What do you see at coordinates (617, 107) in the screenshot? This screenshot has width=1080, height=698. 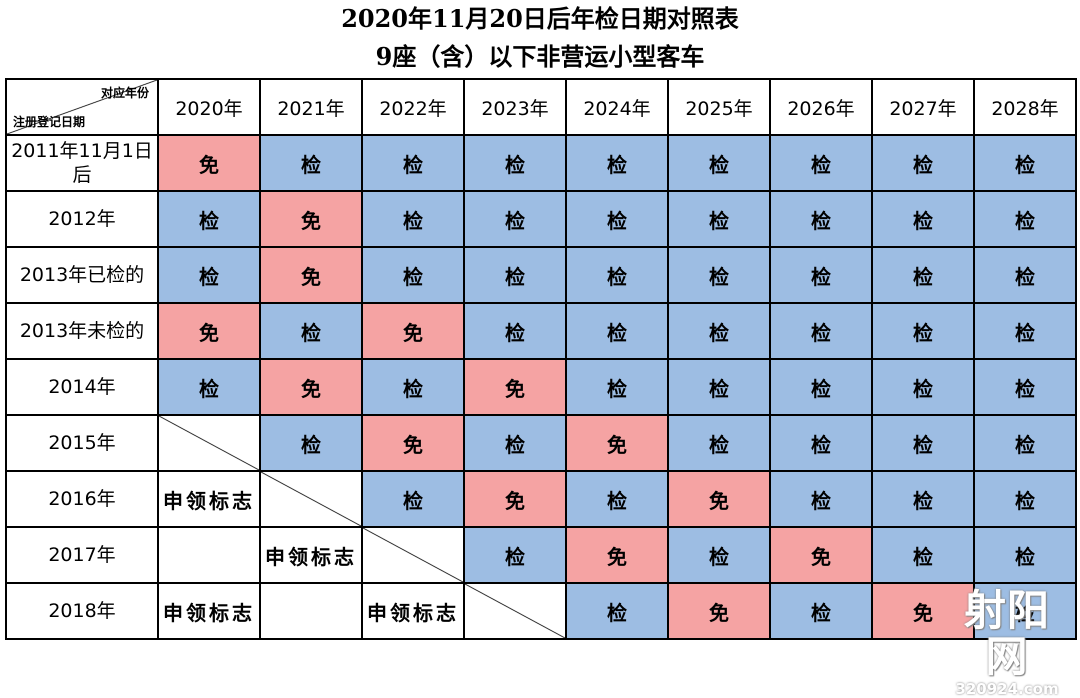 I see `year-header: 2024年` at bounding box center [617, 107].